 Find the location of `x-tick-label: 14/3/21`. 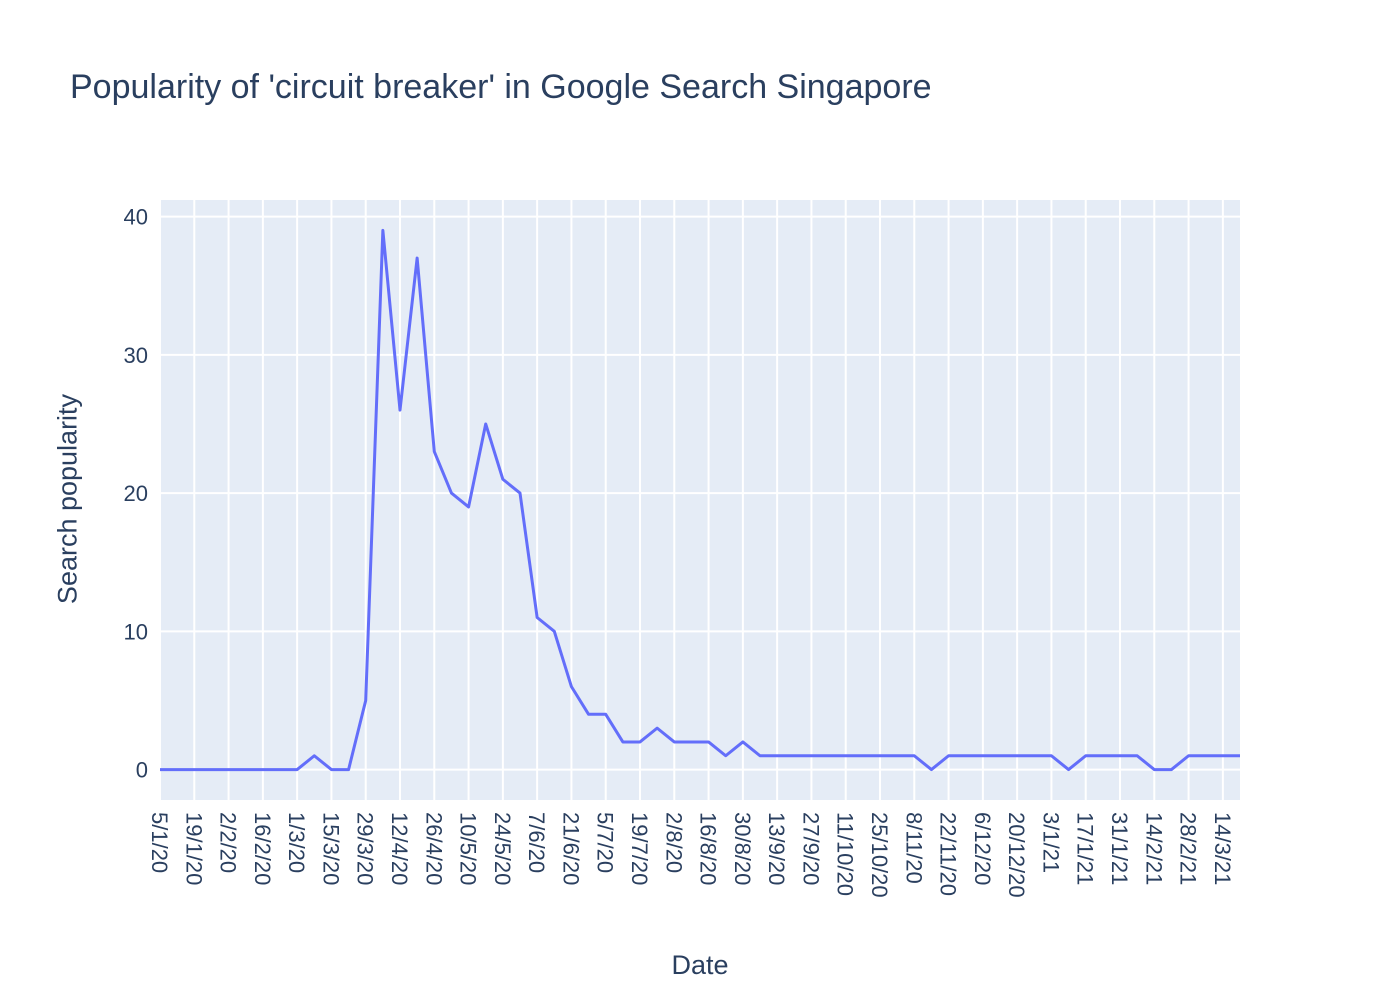

x-tick-label: 14/3/21 is located at coordinates (1222, 848).